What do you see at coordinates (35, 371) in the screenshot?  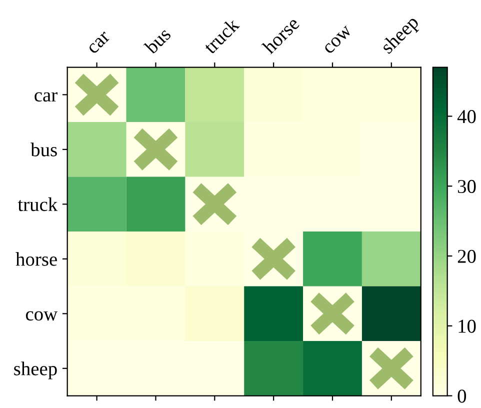 I see `y-tick-label: sheep` at bounding box center [35, 371].